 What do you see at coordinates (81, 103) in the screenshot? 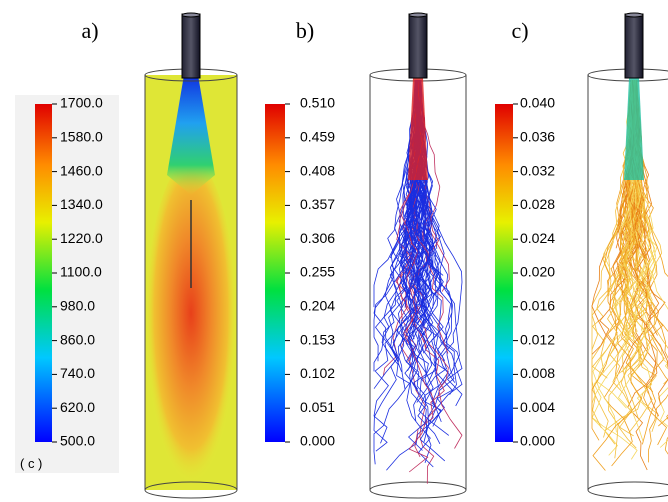
I see `tick-label: 1700.0` at bounding box center [81, 103].